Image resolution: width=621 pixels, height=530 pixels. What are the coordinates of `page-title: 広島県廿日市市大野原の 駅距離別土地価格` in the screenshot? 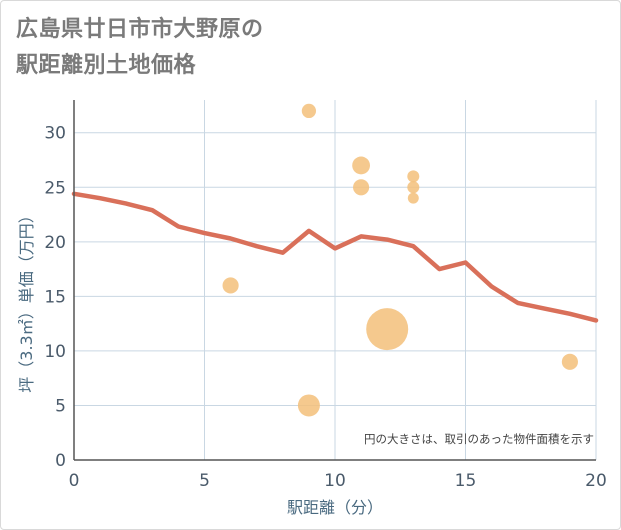 It's located at (296, 48).